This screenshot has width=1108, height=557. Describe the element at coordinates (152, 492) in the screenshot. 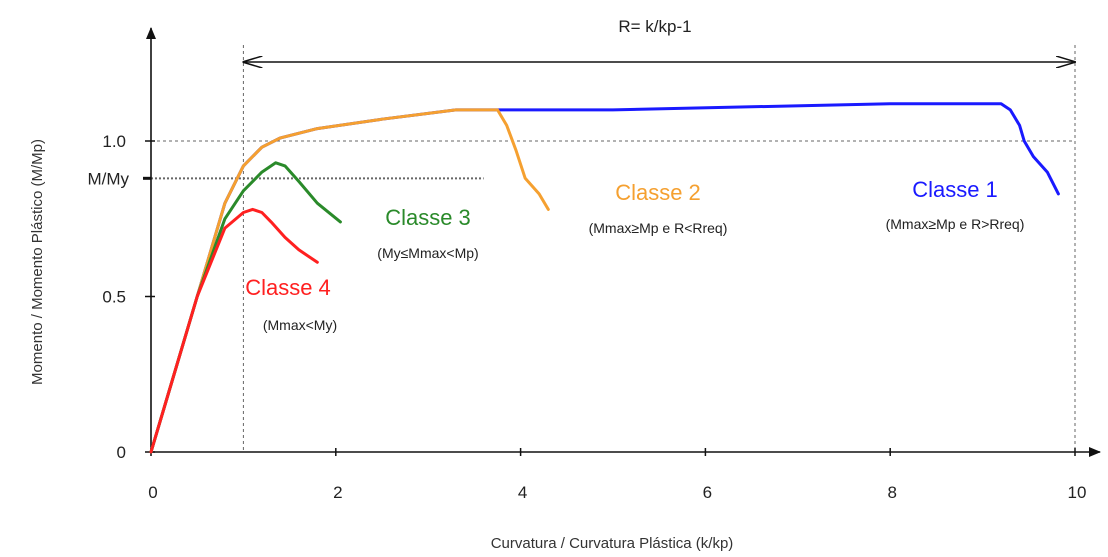

I see `x-tick-label: 0` at that location.